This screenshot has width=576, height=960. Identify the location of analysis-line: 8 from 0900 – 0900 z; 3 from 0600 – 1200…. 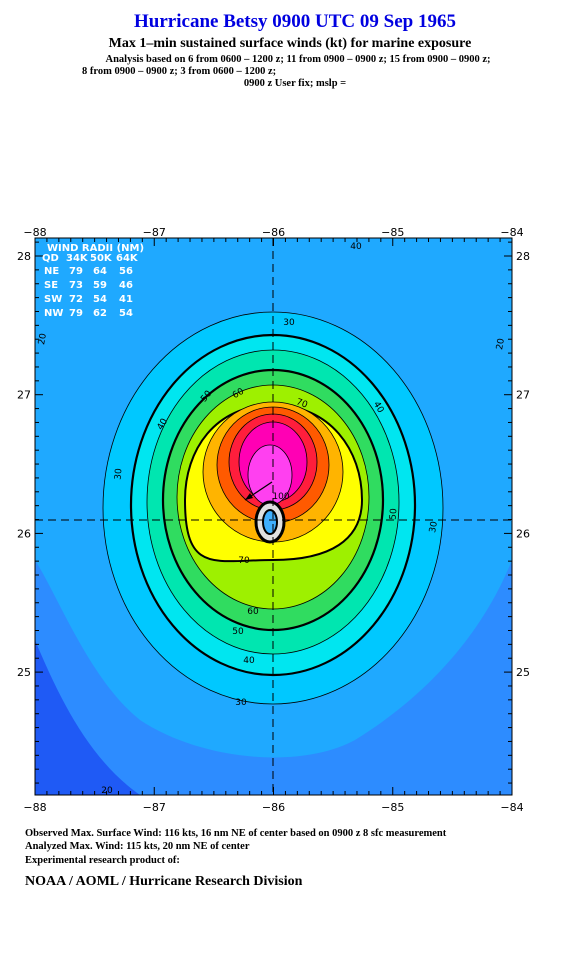
(179, 71).